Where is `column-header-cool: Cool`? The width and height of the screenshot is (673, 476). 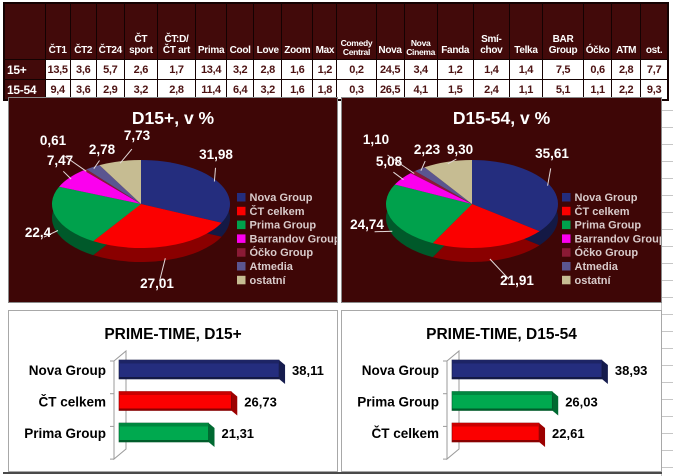
column-header-cool: Cool is located at coordinates (240, 31).